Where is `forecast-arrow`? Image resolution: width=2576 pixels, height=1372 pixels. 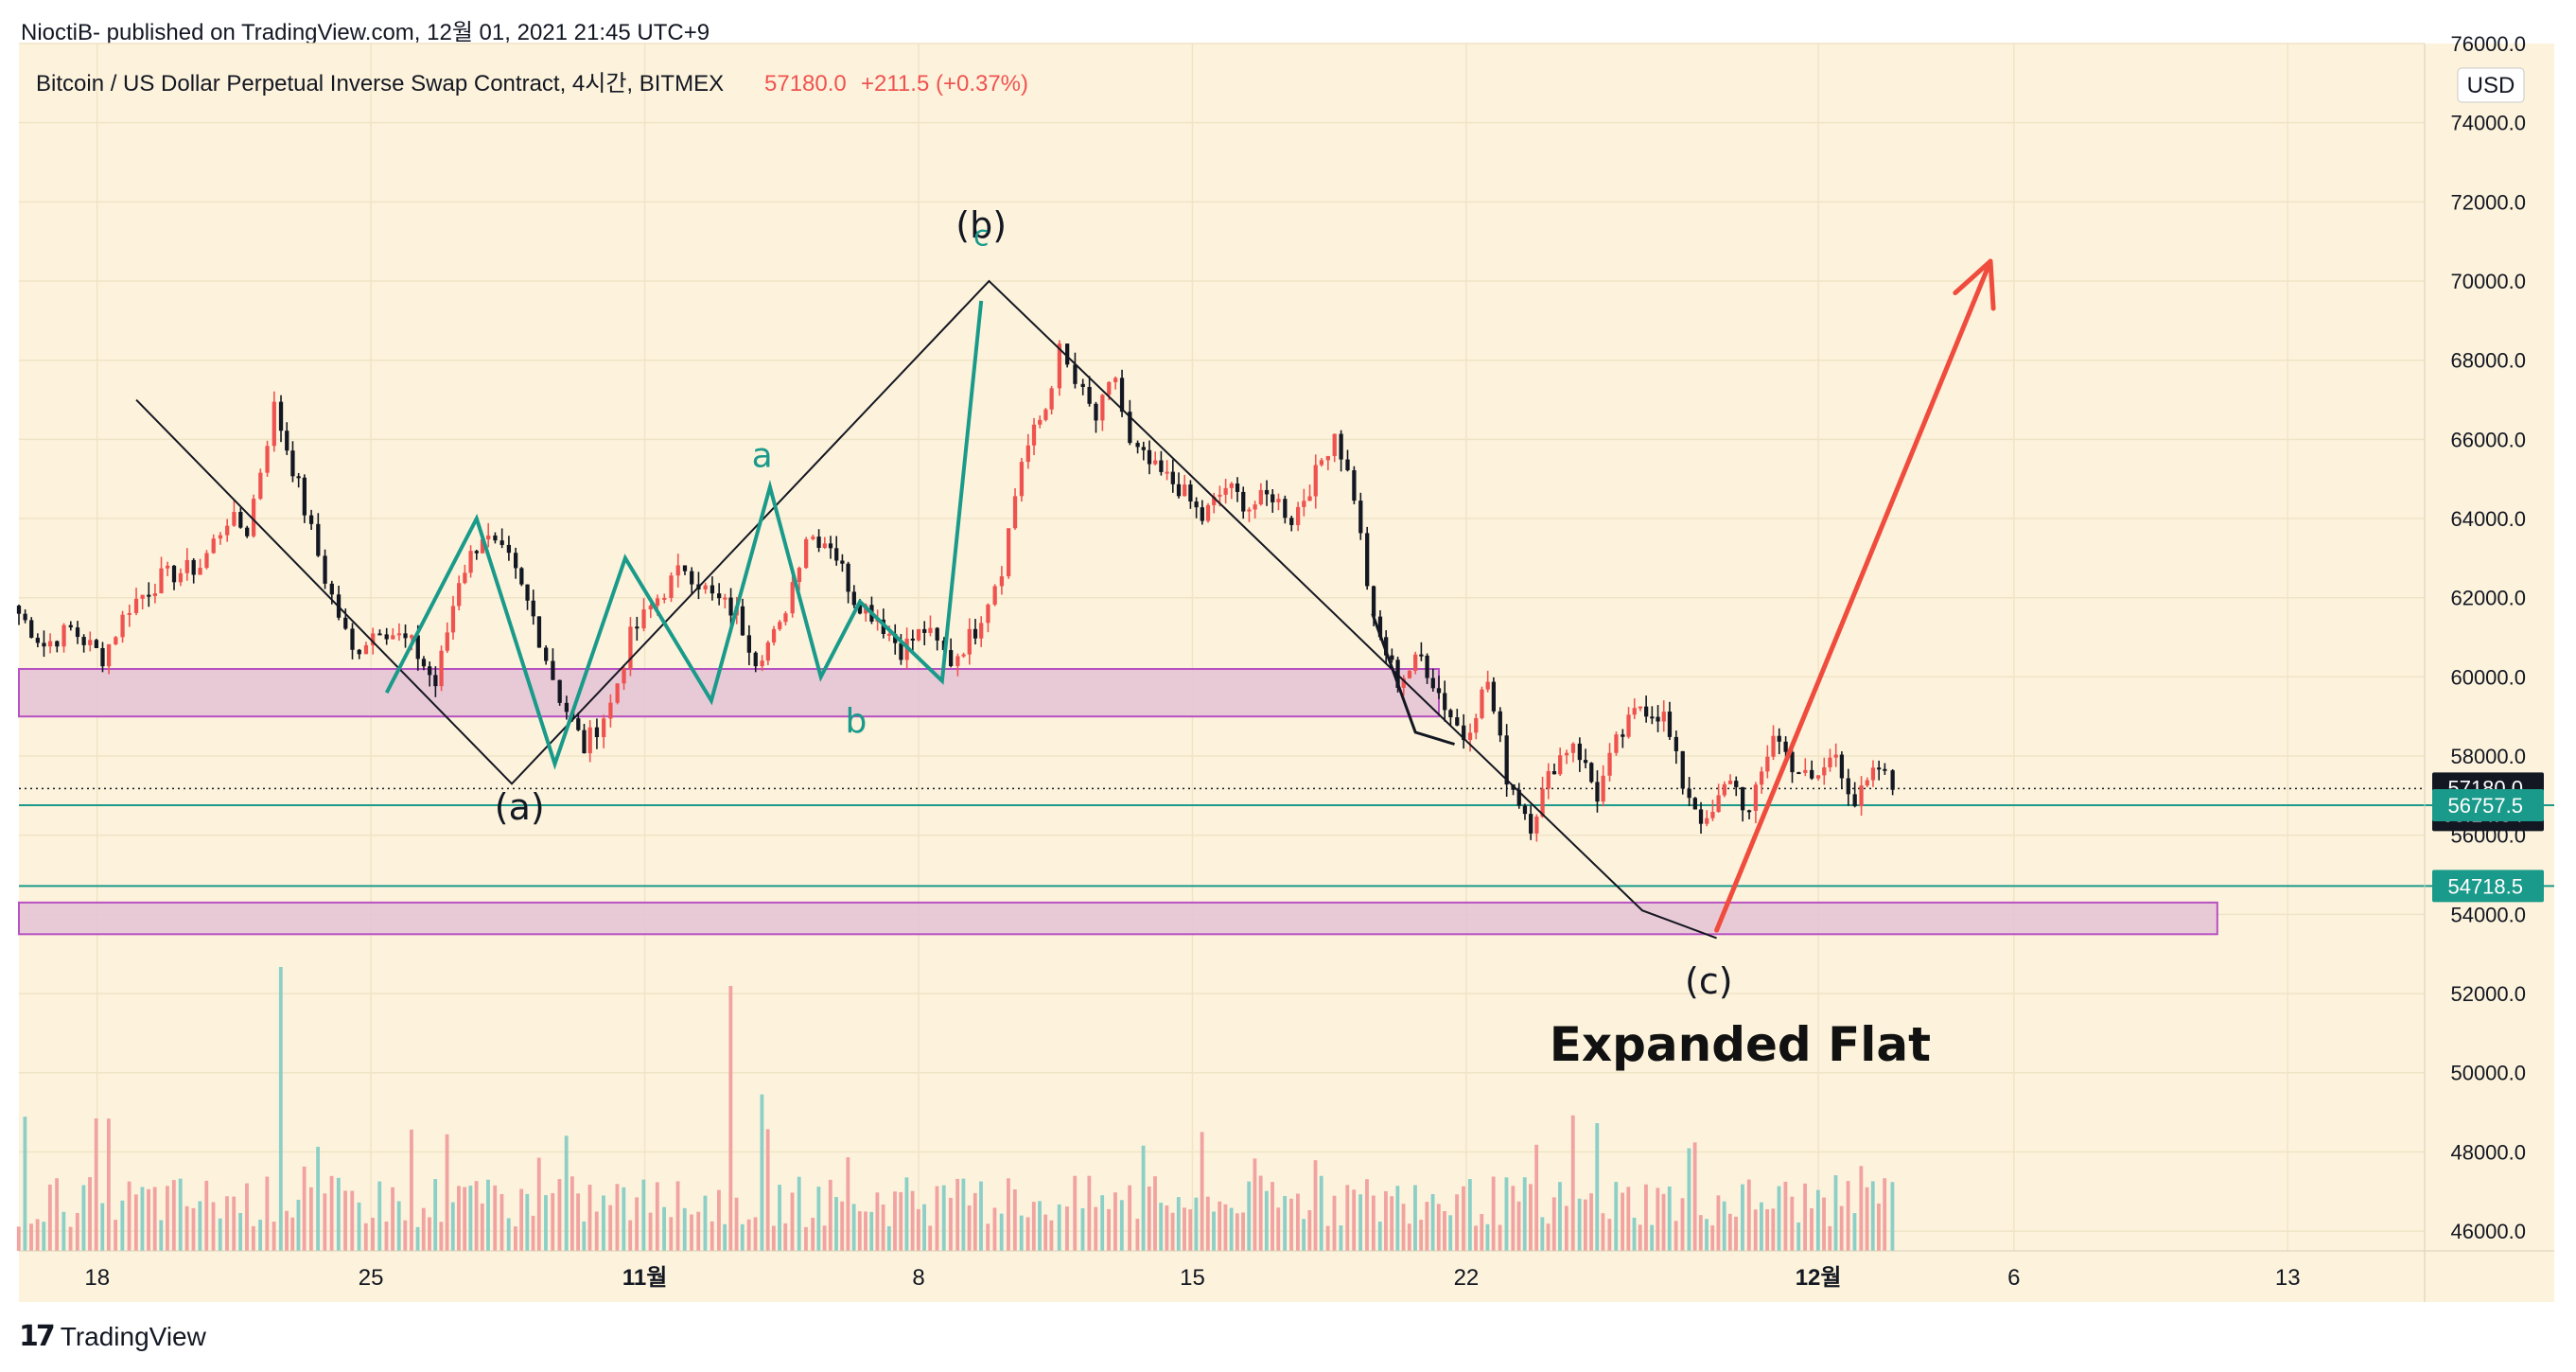
forecast-arrow is located at coordinates (1855, 595).